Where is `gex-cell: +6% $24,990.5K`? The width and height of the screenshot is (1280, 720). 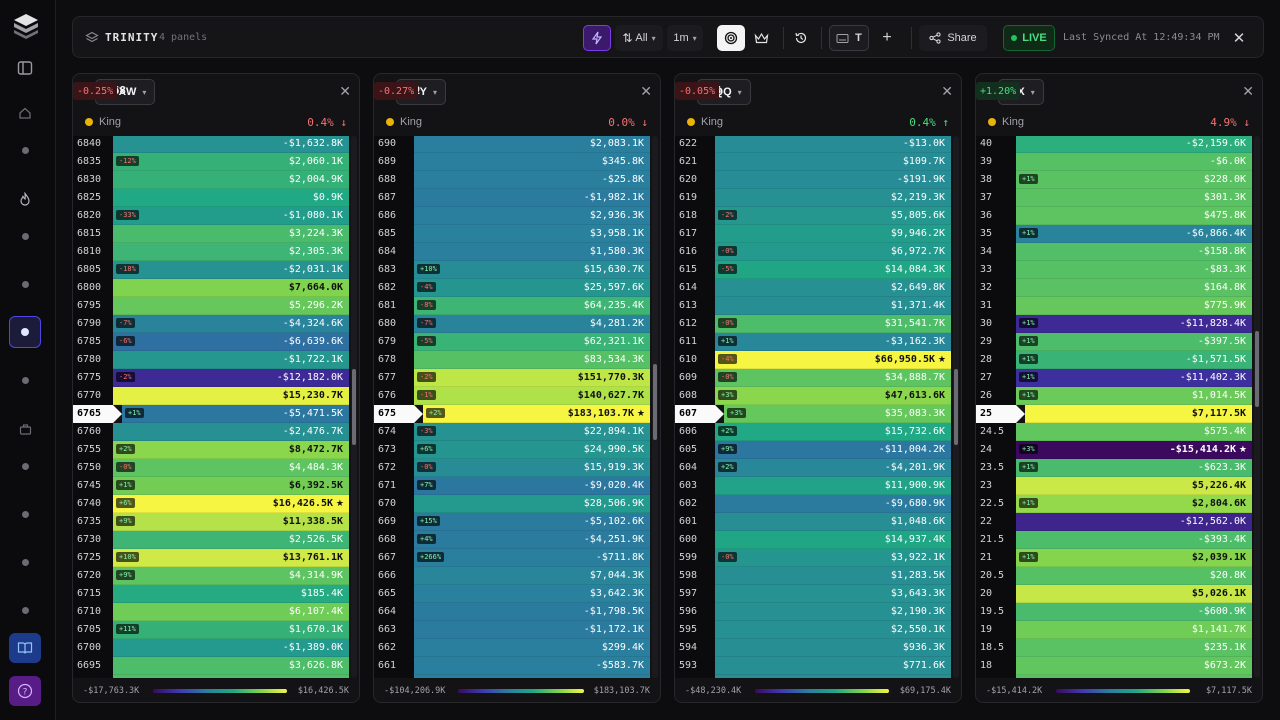 gex-cell: +6% $24,990.5K is located at coordinates (532, 450).